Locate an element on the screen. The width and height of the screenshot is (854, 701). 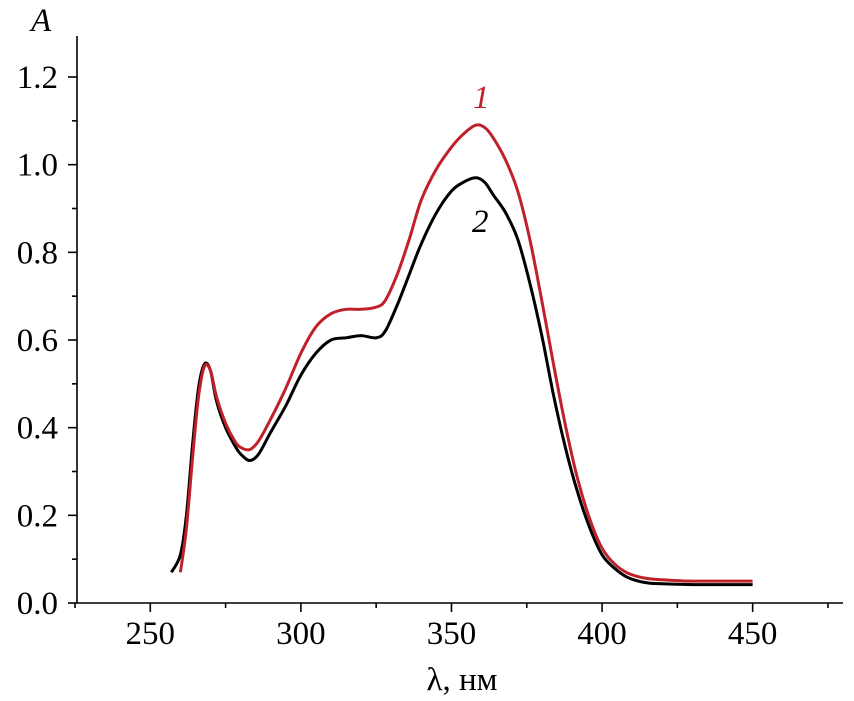
y-tick-label: 0.8 is located at coordinates (37, 253).